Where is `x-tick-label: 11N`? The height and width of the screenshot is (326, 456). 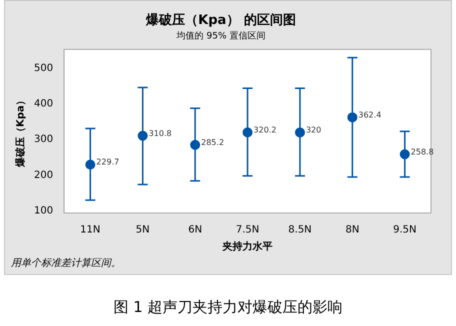 x-tick-label: 11N is located at coordinates (90, 230).